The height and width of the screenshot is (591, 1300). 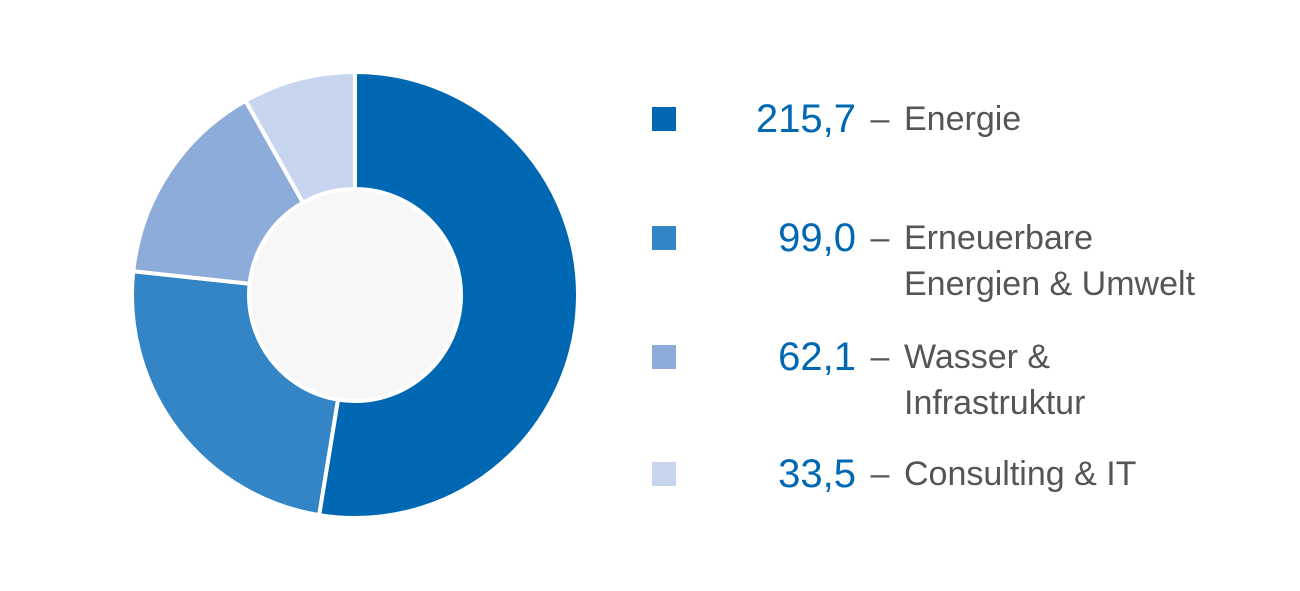 I want to click on legend-label: Energie, so click(x=963, y=119).